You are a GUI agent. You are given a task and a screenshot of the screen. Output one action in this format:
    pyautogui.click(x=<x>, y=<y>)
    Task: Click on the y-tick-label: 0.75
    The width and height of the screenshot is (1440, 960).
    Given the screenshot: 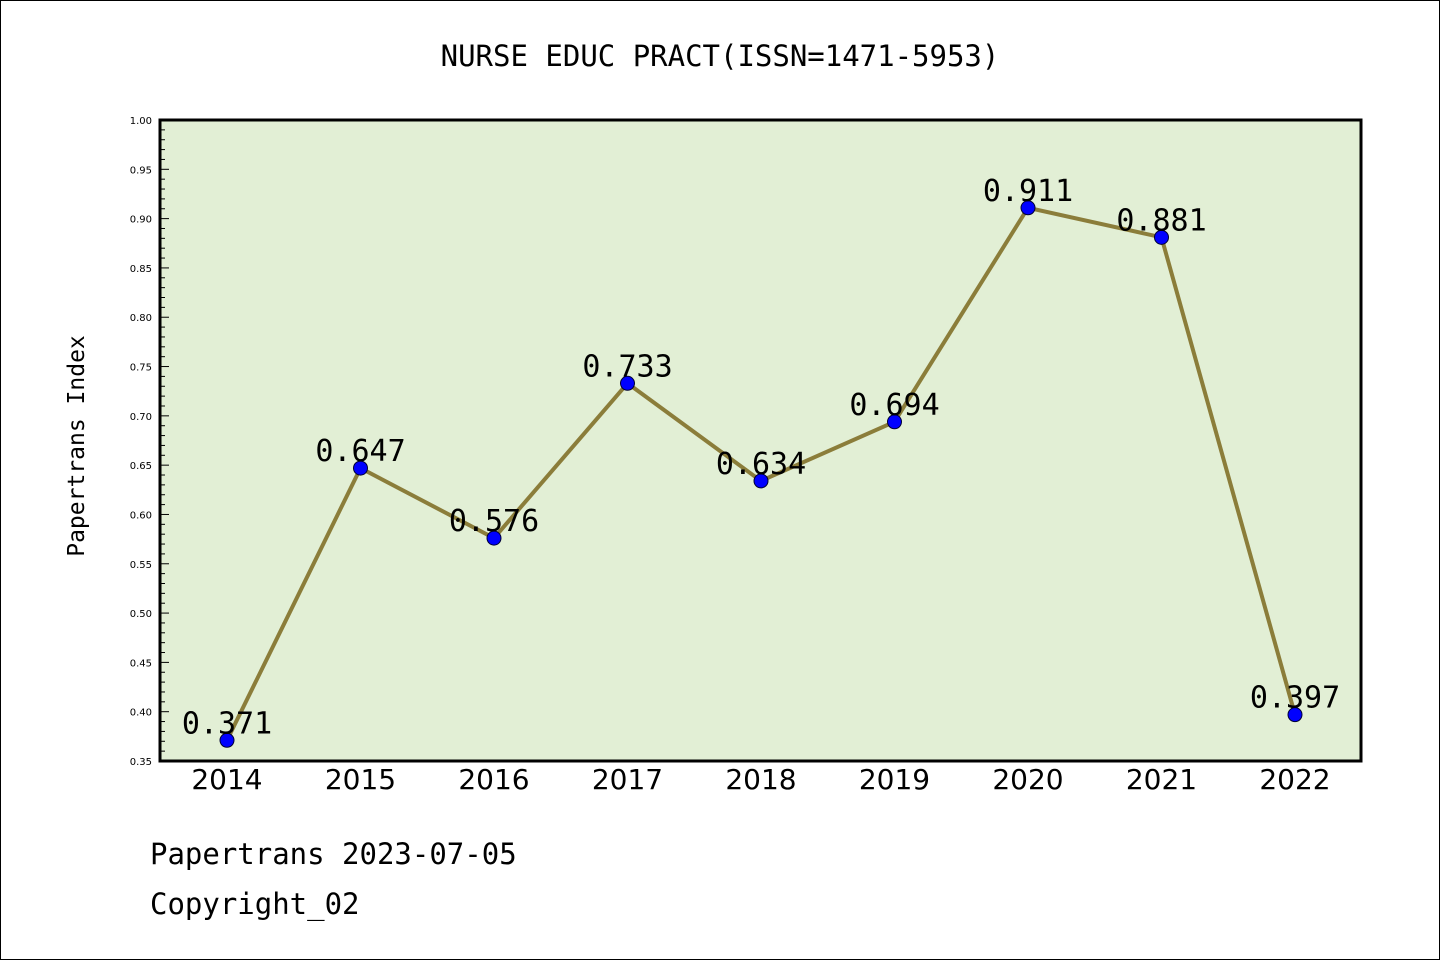 What is the action you would take?
    pyautogui.click(x=141, y=368)
    